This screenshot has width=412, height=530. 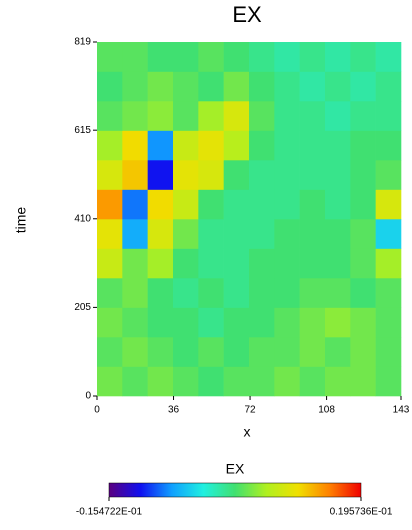 What do you see at coordinates (174, 410) in the screenshot?
I see `x-tick-label: 36` at bounding box center [174, 410].